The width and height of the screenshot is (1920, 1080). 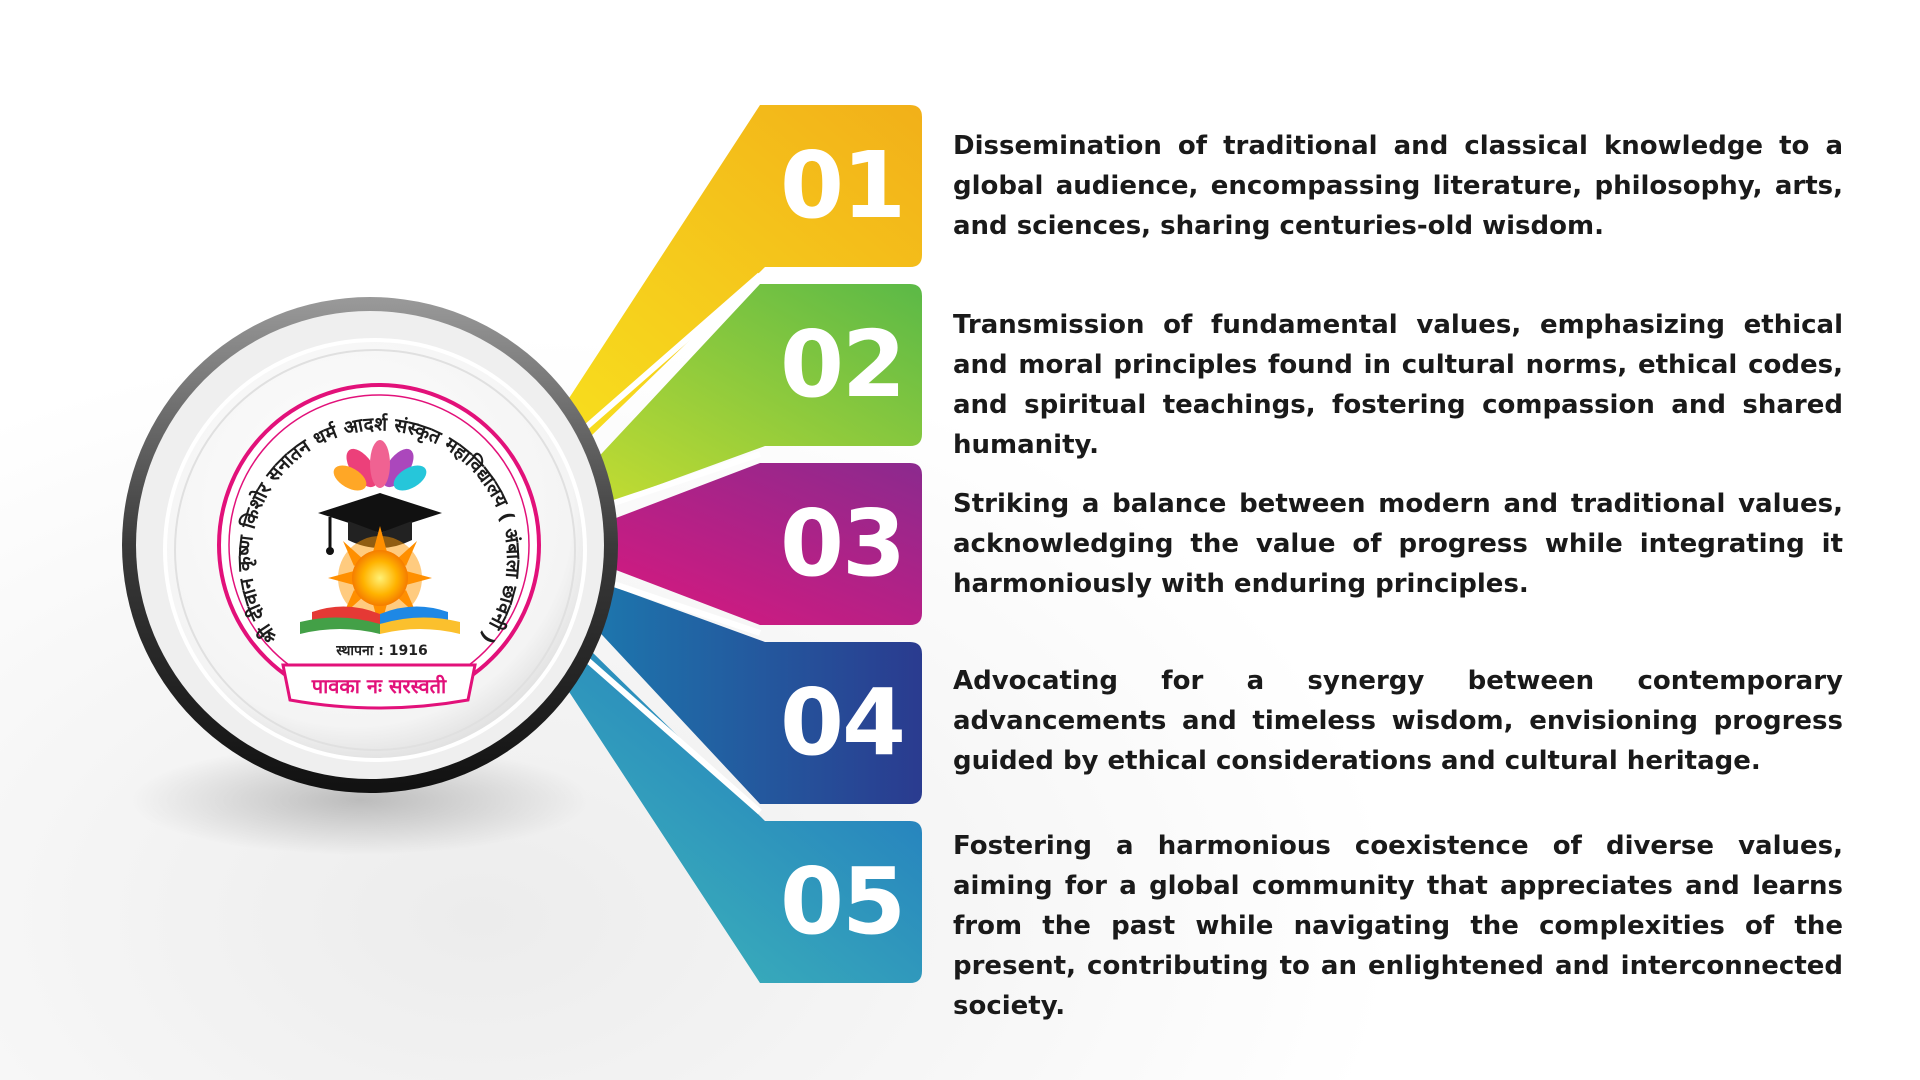 I want to click on sun-icon, so click(x=380, y=578).